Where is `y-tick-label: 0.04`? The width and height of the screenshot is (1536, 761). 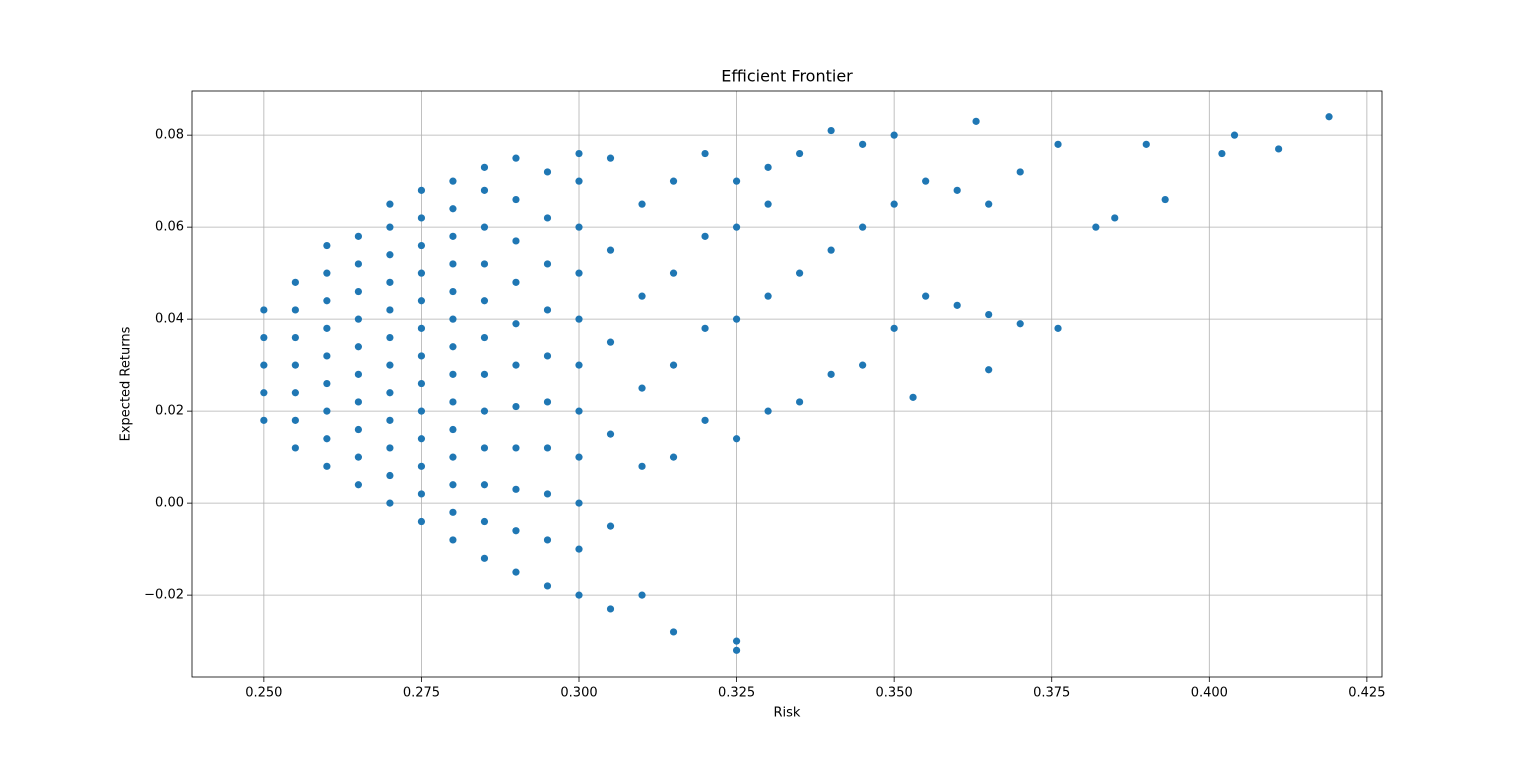 y-tick-label: 0.04 is located at coordinates (169, 319).